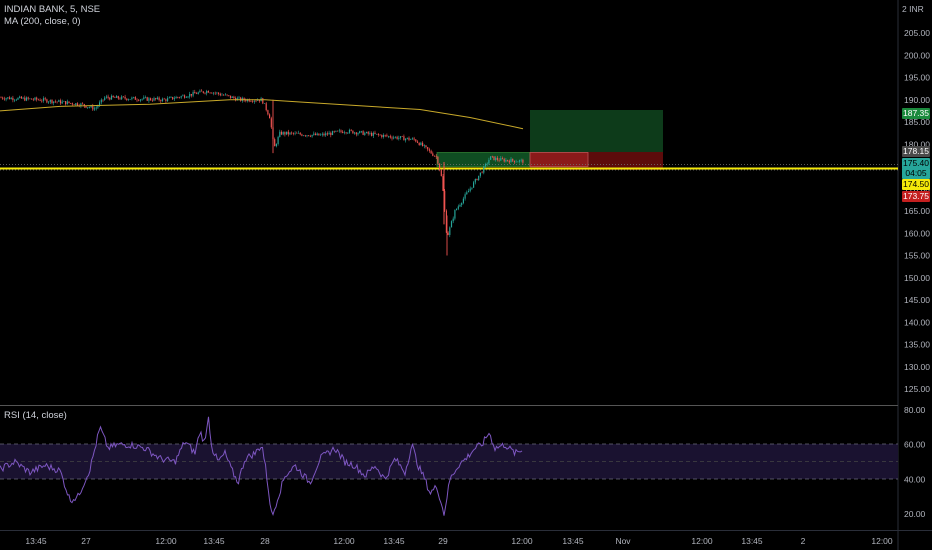  What do you see at coordinates (917, 33) in the screenshot?
I see `price-tick-label: 205.00` at bounding box center [917, 33].